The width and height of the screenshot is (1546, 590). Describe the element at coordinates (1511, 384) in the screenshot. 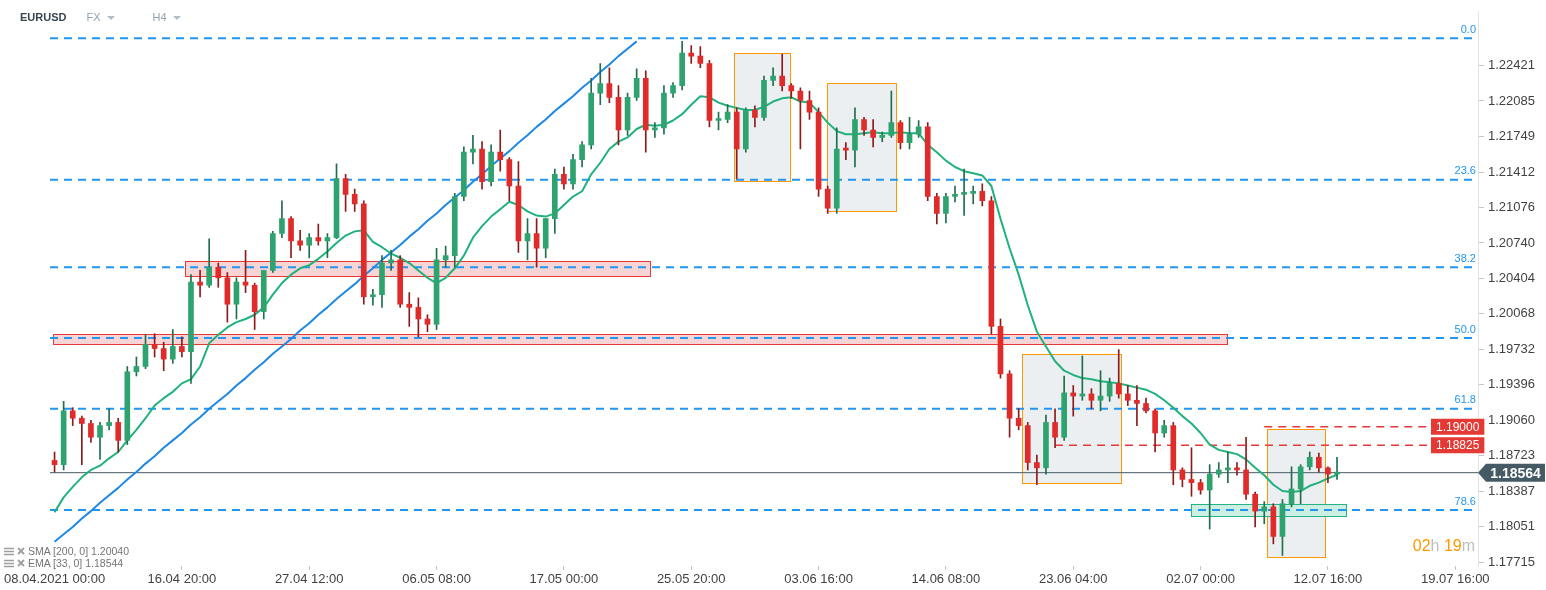

I see `y-tick-label: 1.19396` at that location.